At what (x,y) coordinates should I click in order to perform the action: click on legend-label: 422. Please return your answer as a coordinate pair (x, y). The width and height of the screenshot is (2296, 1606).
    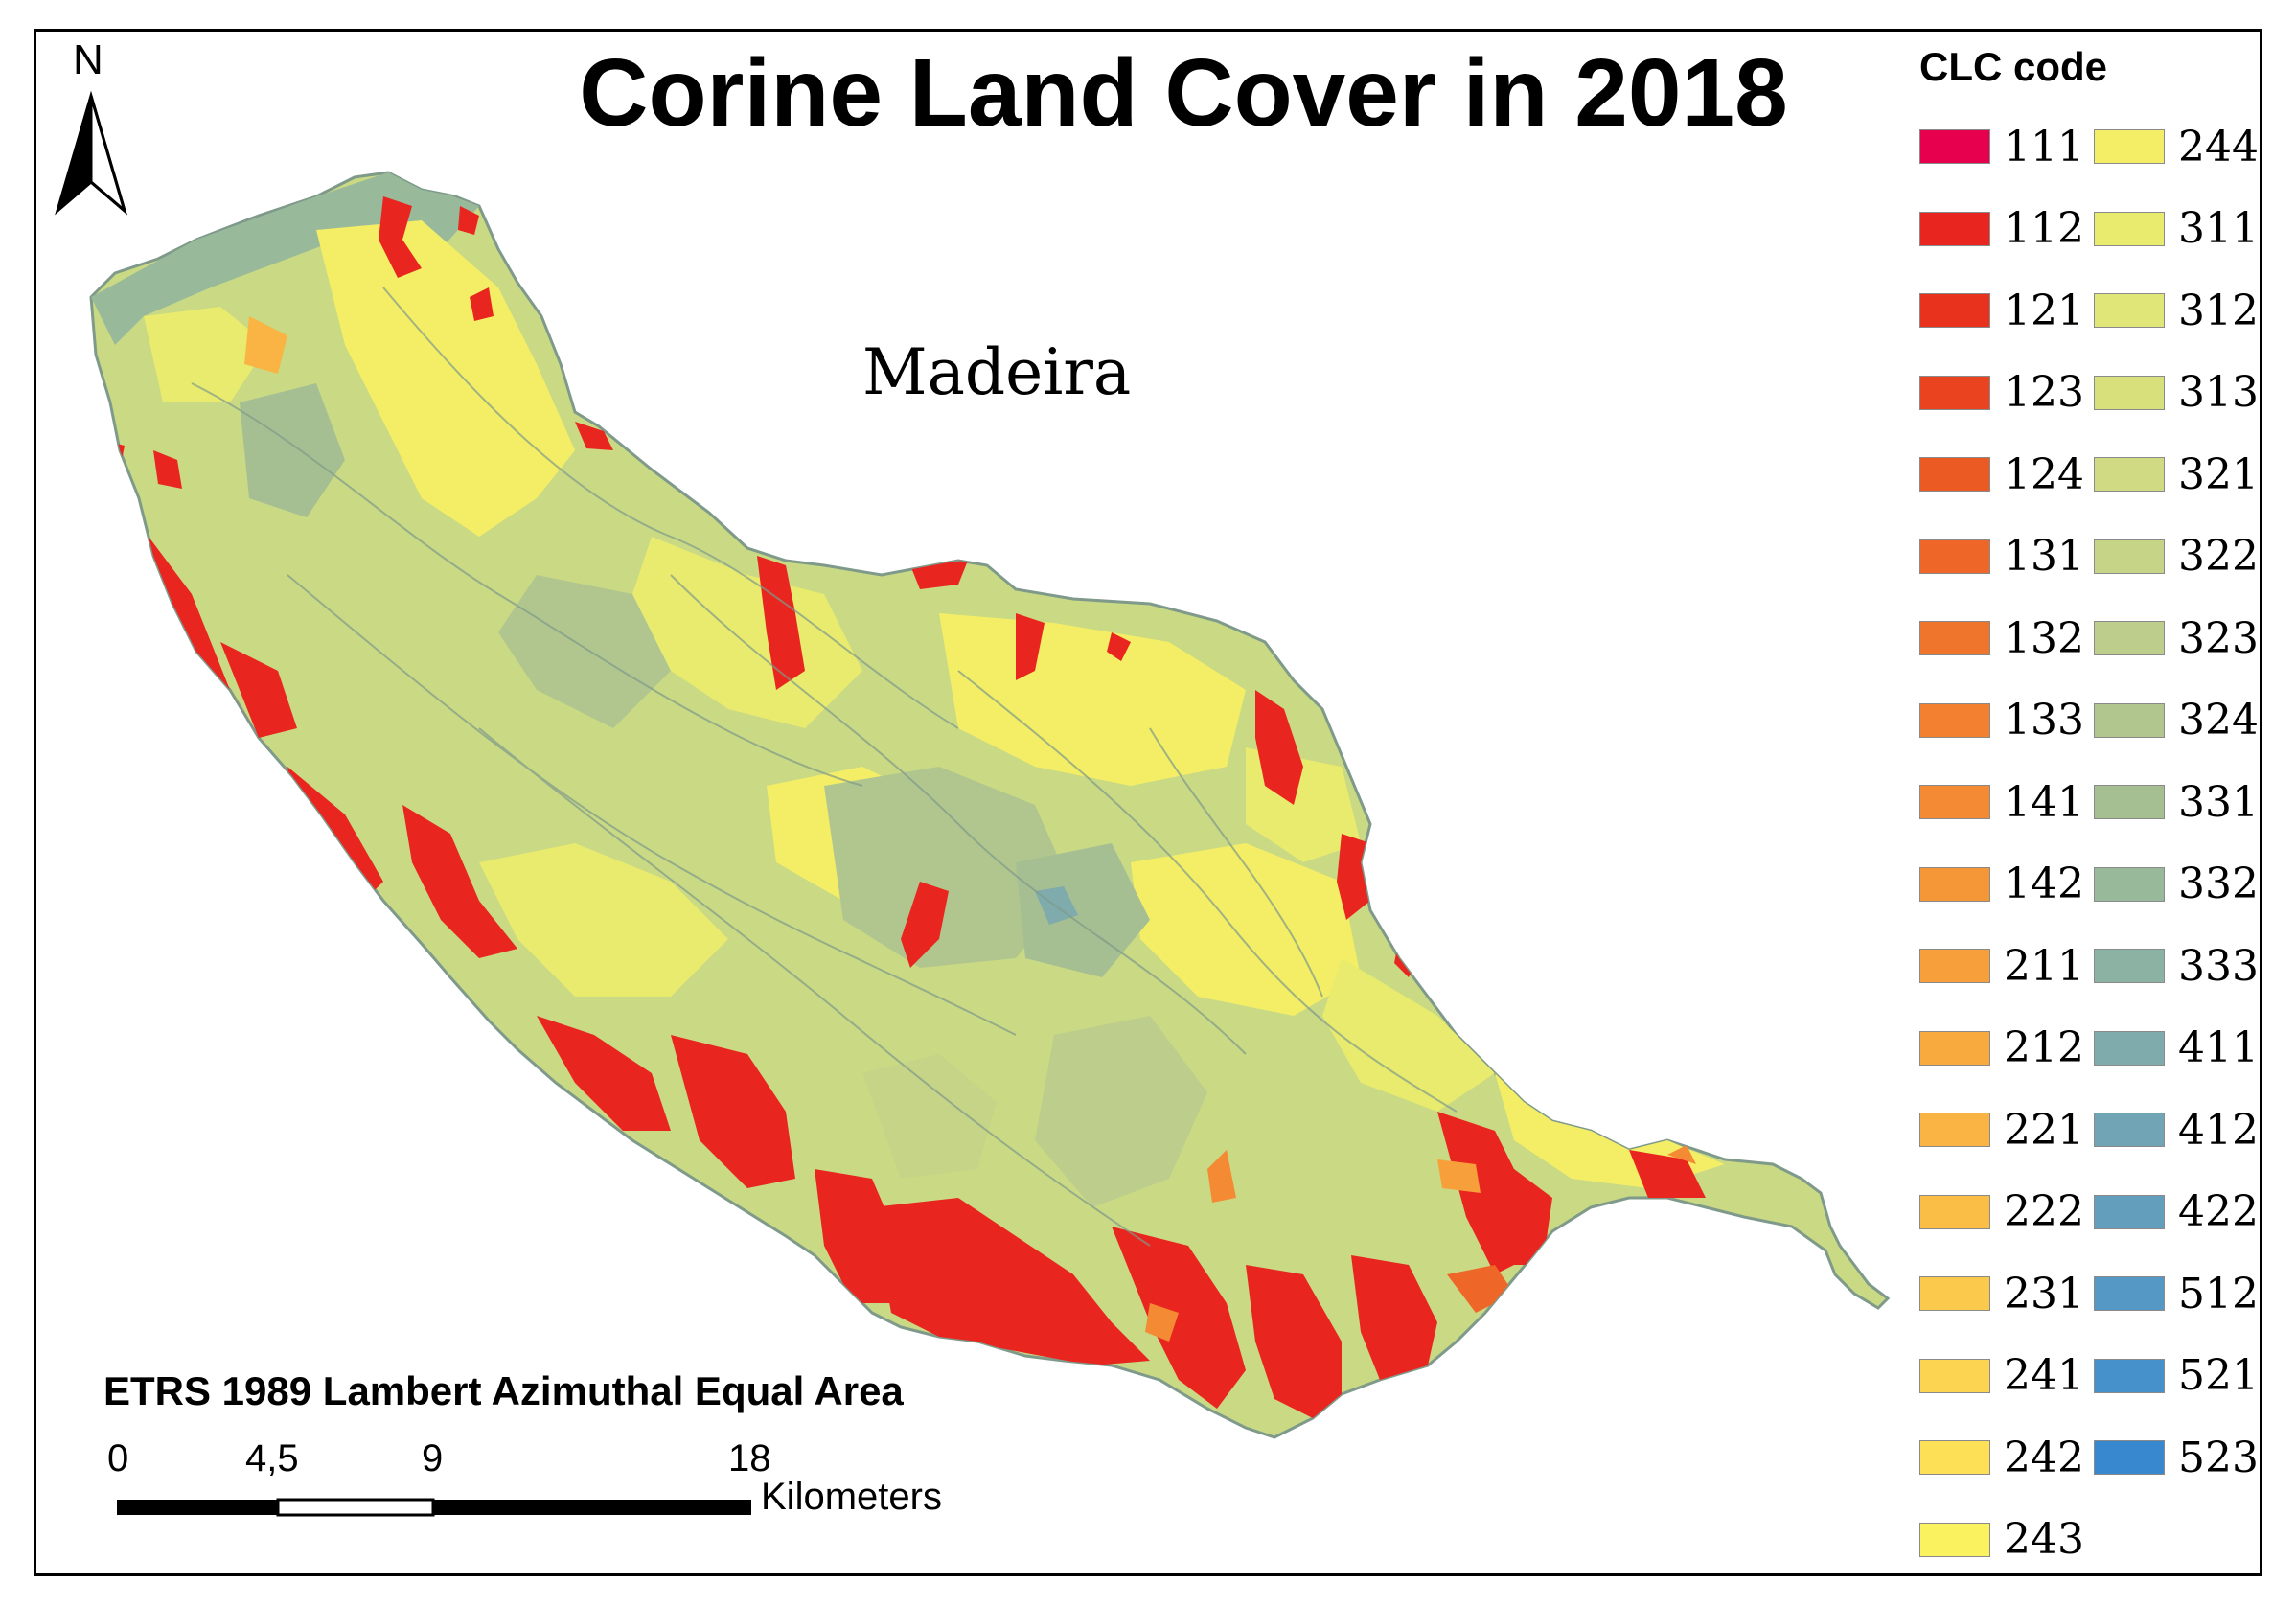
    Looking at the image, I should click on (2218, 1211).